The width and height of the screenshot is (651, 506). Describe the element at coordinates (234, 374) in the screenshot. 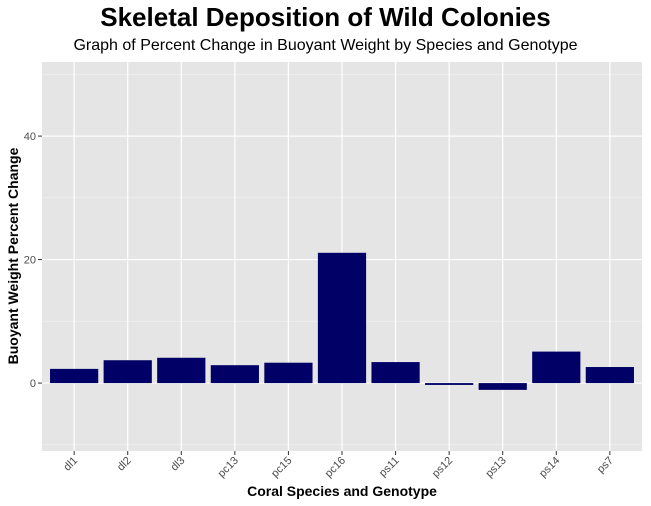

I see `bar-pc13` at that location.